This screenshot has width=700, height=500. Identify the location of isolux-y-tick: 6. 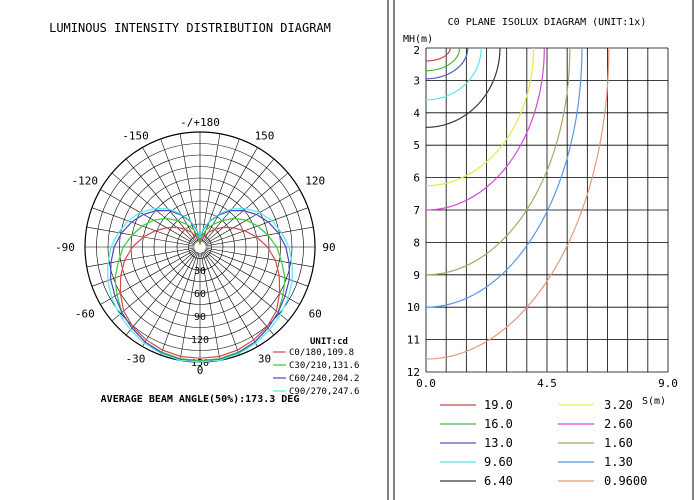
(416, 178).